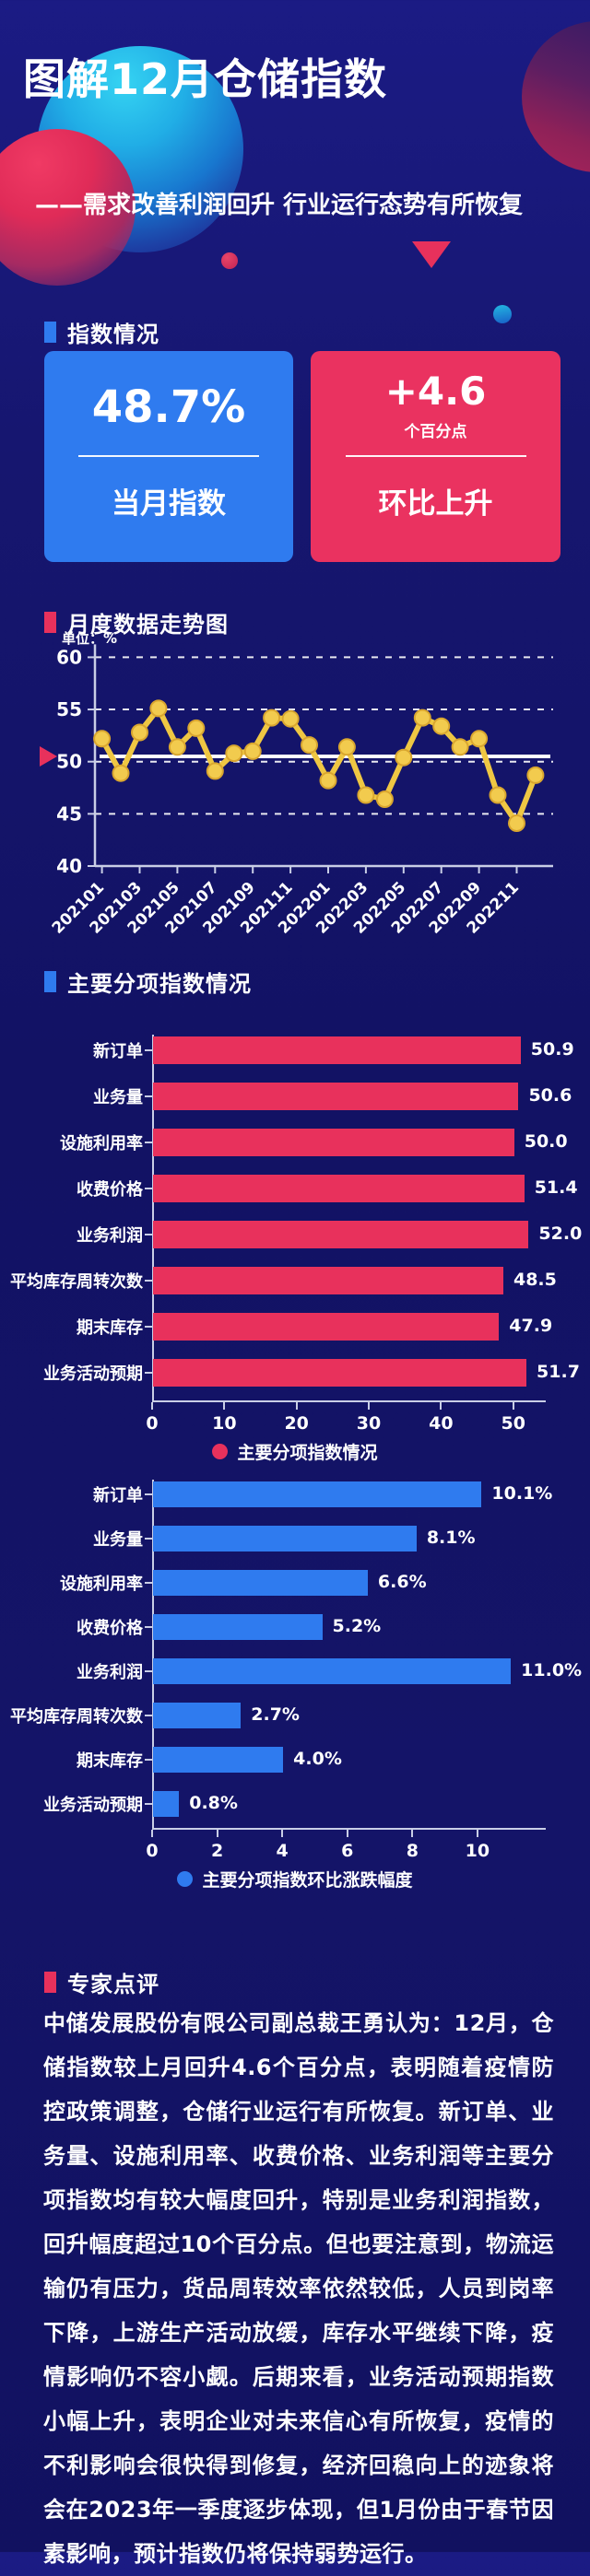 Image resolution: width=590 pixels, height=2576 pixels. Describe the element at coordinates (435, 432) in the screenshot. I see `mom-change-unit: 个百分点` at that location.